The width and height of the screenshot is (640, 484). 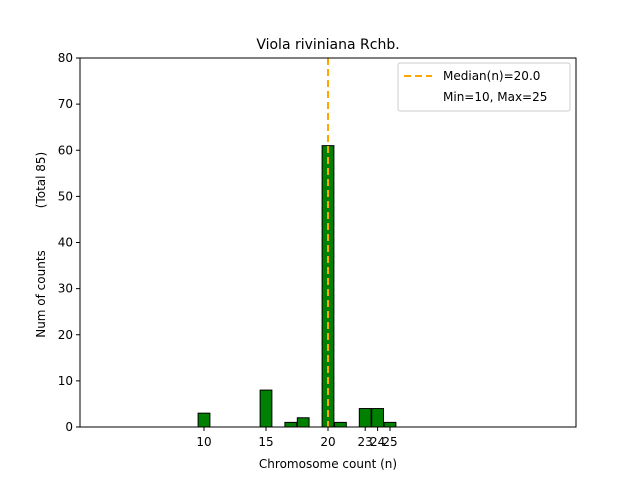 I want to click on chart-title: Viola riviniana Rchb., so click(x=327, y=45).